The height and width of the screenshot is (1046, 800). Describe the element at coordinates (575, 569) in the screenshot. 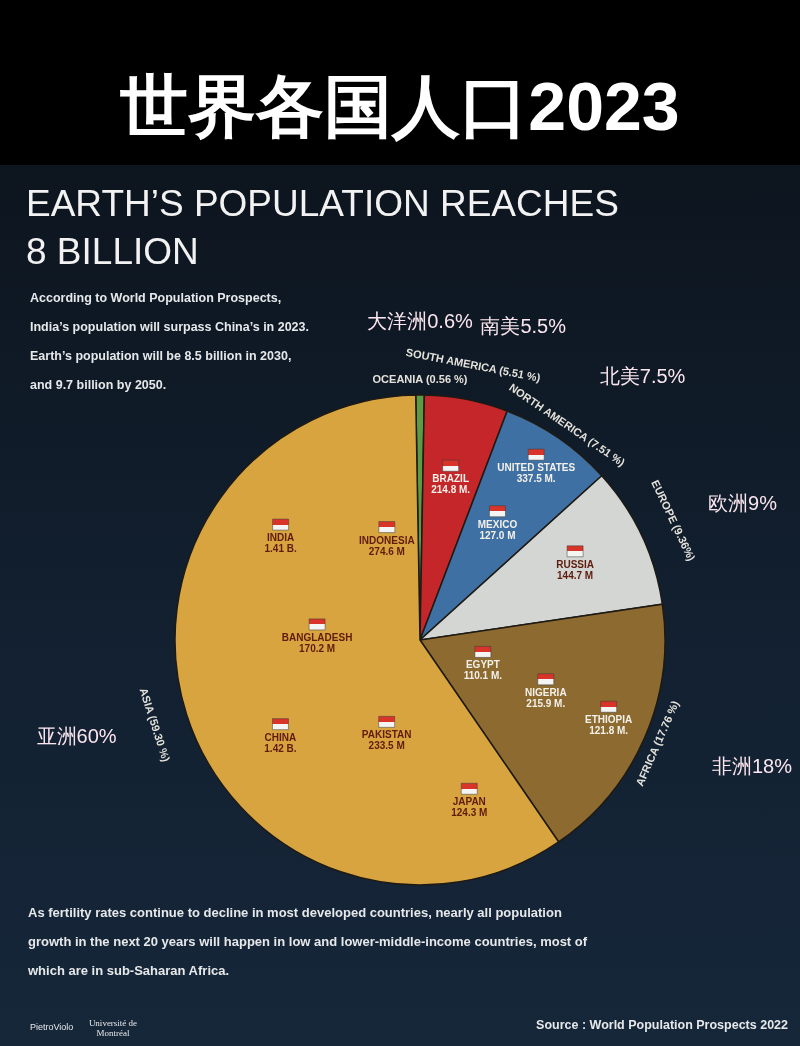

I see `text: RUSSIA 144.7 M` at that location.